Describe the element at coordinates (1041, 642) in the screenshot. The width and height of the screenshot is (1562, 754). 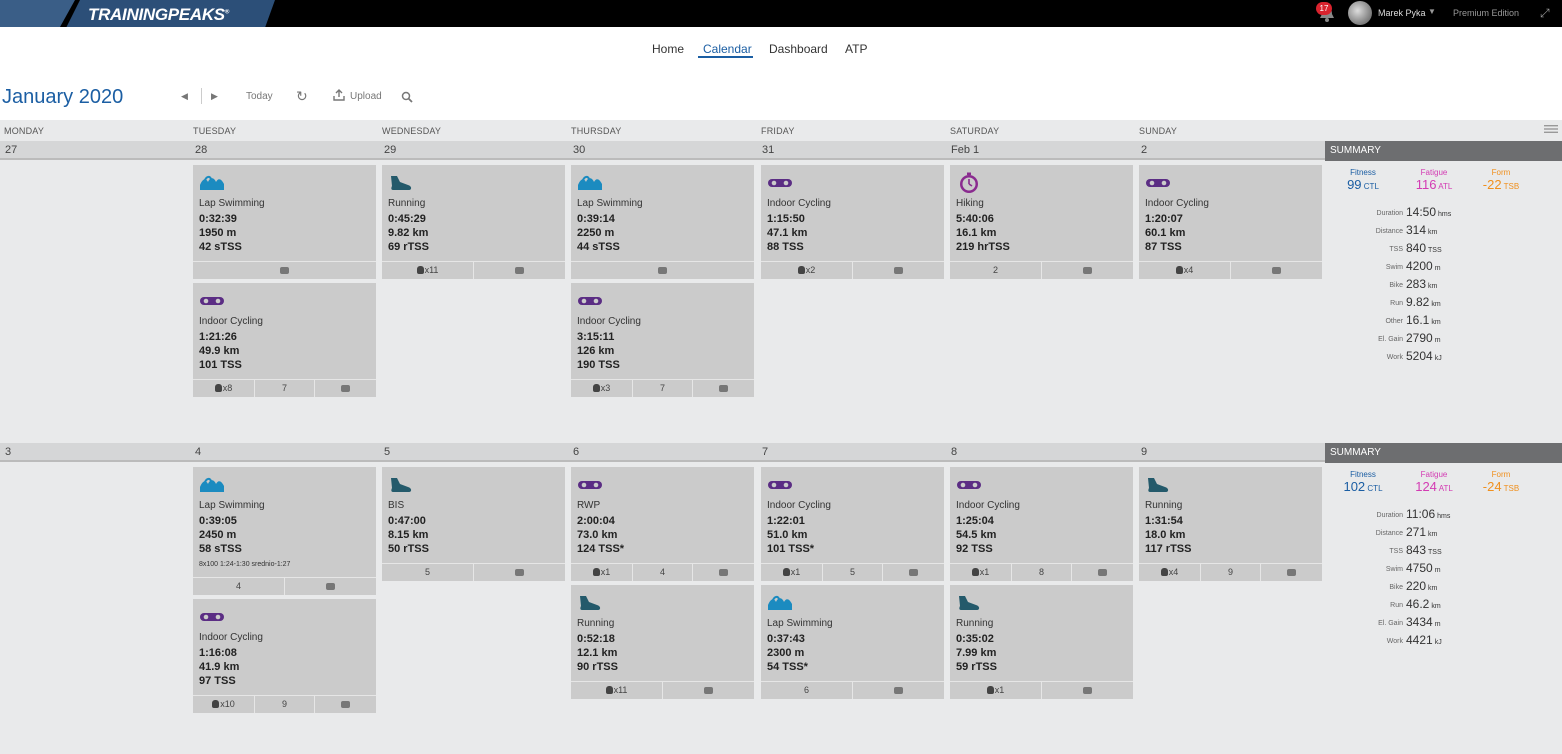
I see `workout-card: Running 0:35:02 7.99 km 59 rTSS x1` at that location.